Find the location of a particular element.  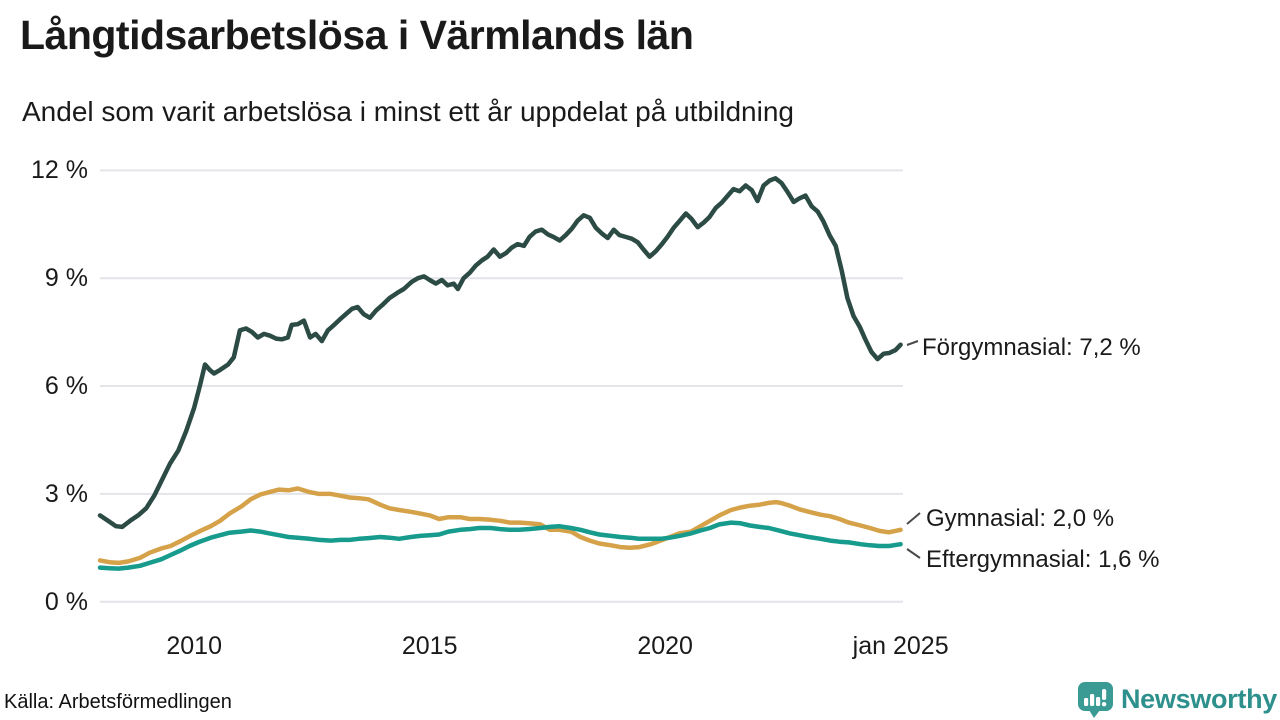

series-label-gymnasial: Gymnasial: 2,0 % is located at coordinates (1020, 518).